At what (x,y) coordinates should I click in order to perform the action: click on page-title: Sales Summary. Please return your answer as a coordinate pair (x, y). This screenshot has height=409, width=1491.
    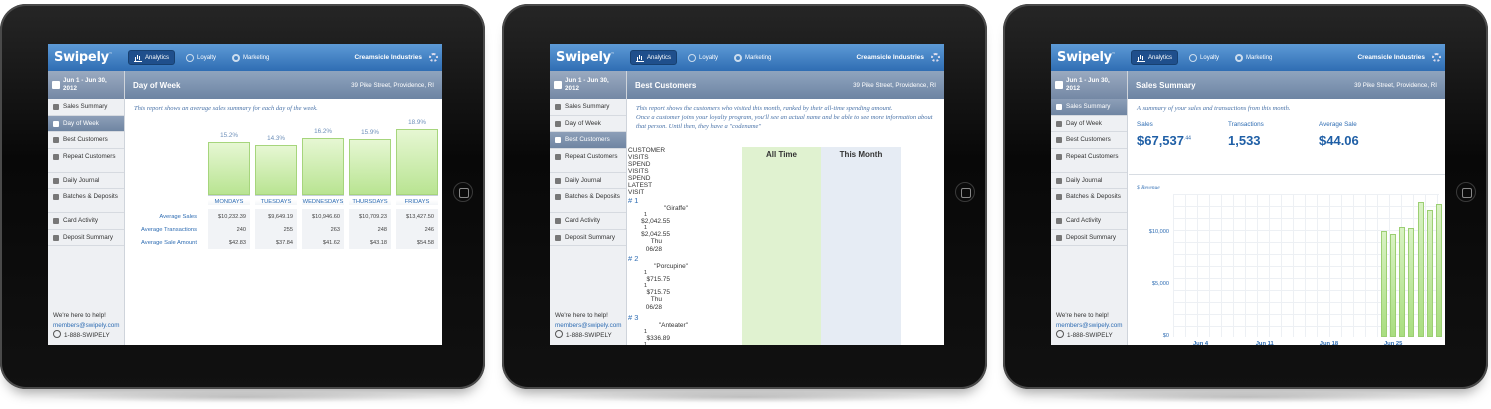
    Looking at the image, I should click on (1166, 85).